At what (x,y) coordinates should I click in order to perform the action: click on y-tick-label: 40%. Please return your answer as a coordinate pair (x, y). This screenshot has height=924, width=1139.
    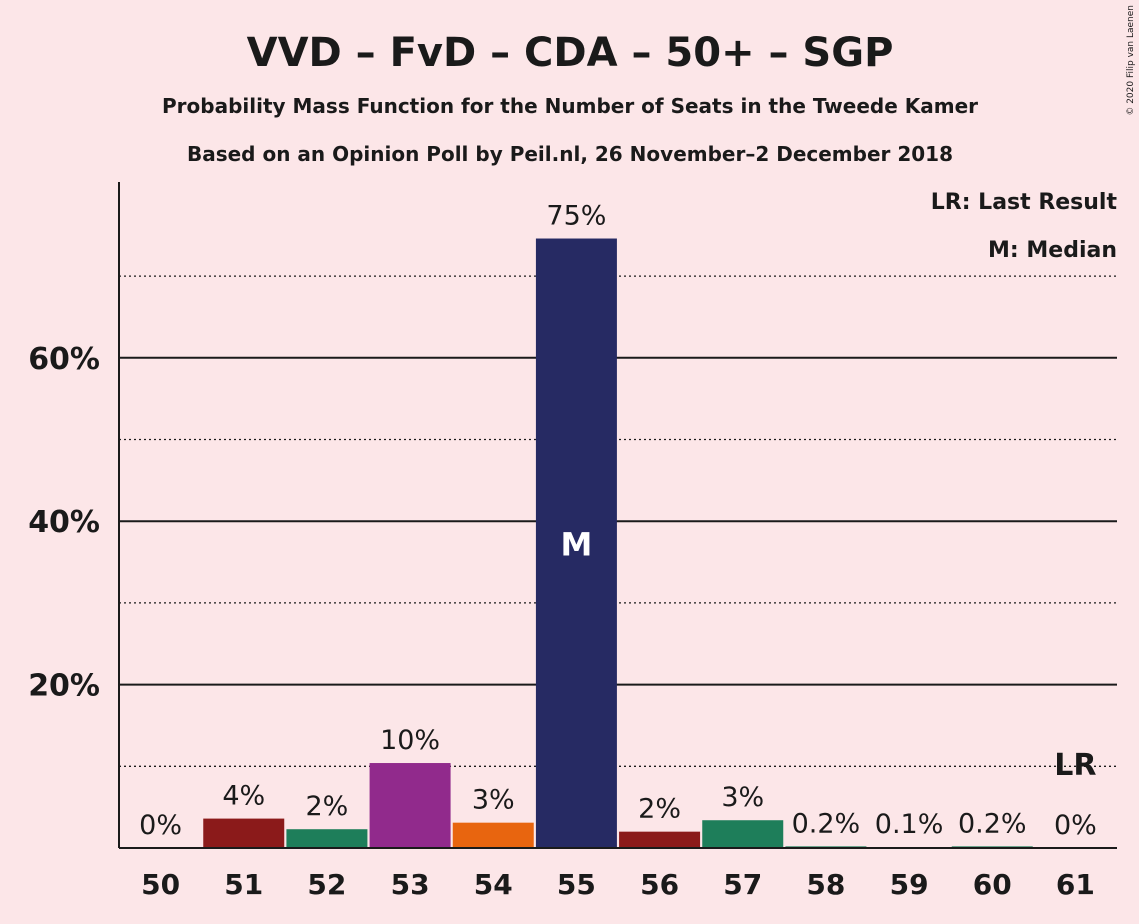
    Looking at the image, I should click on (64, 522).